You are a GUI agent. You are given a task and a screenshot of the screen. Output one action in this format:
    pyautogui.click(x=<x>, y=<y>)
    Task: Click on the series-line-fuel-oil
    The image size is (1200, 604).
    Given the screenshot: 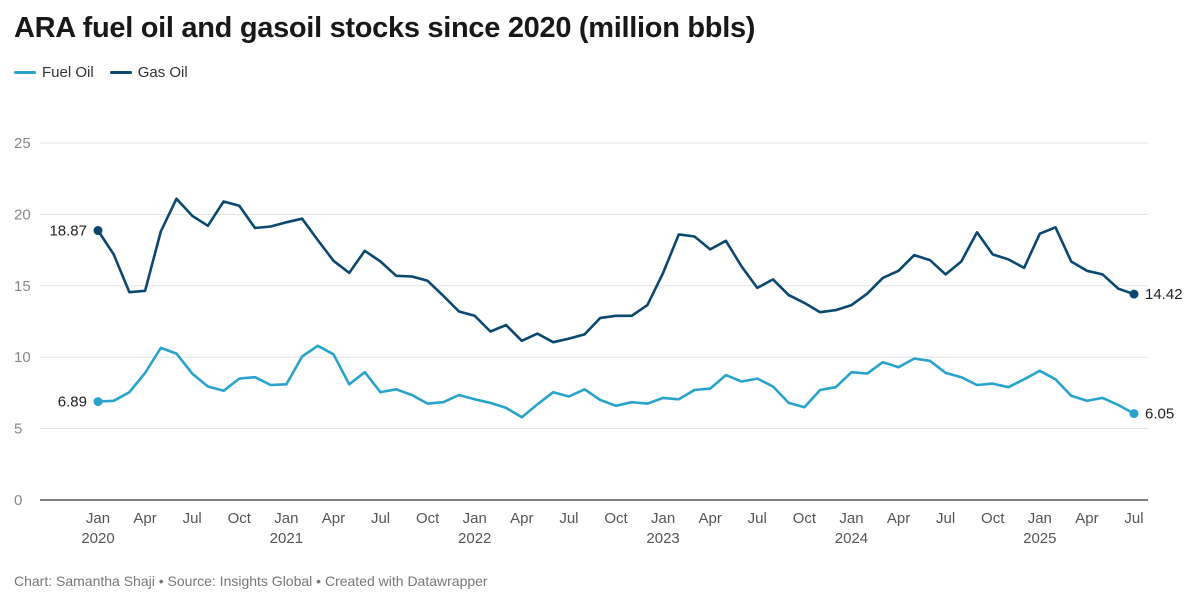 What is the action you would take?
    pyautogui.click(x=616, y=381)
    